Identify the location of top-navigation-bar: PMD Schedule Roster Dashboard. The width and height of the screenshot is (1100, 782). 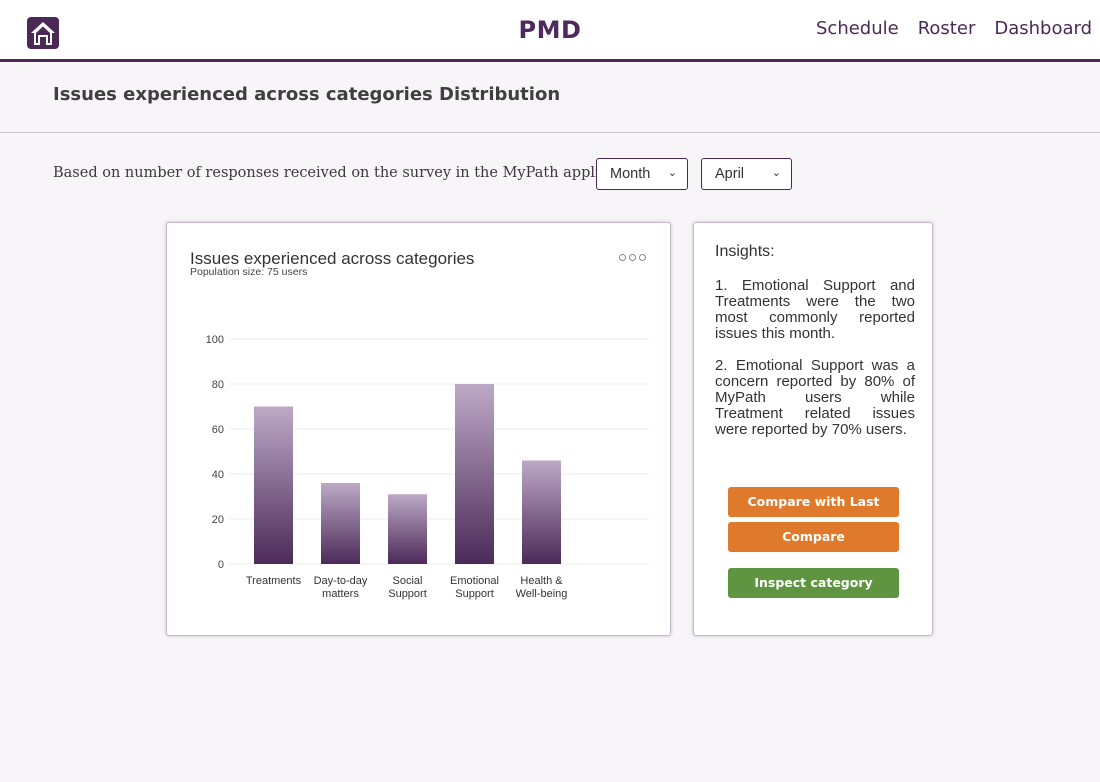
(550, 31).